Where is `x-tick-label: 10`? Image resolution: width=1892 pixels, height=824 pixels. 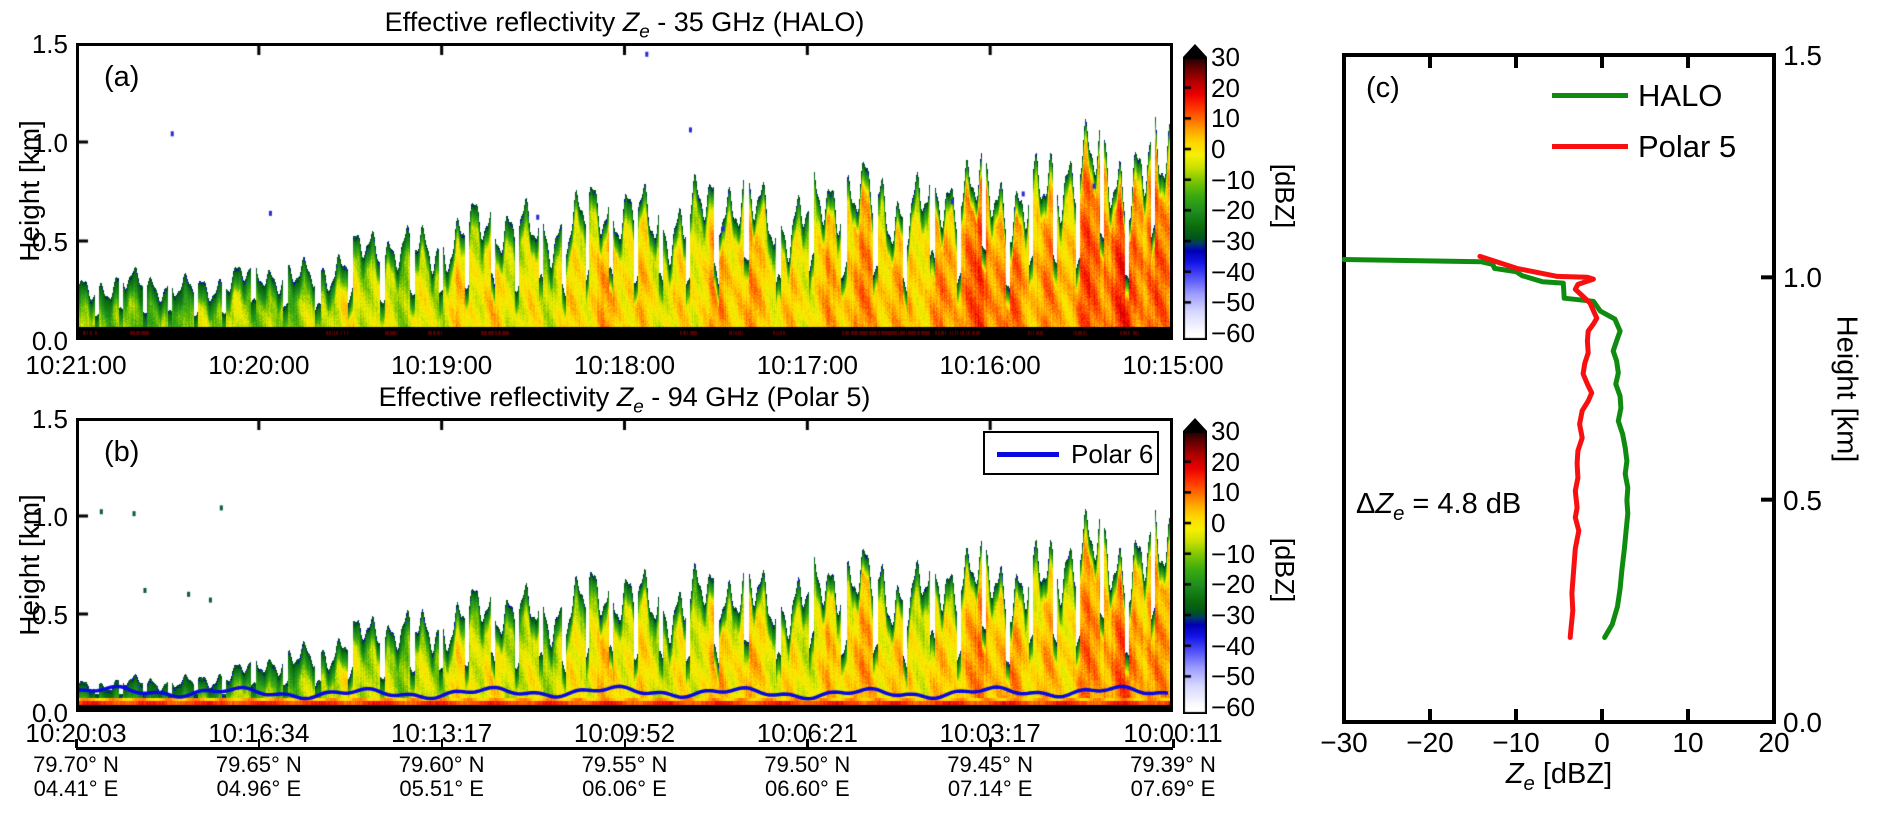 x-tick-label: 10 is located at coordinates (1688, 742).